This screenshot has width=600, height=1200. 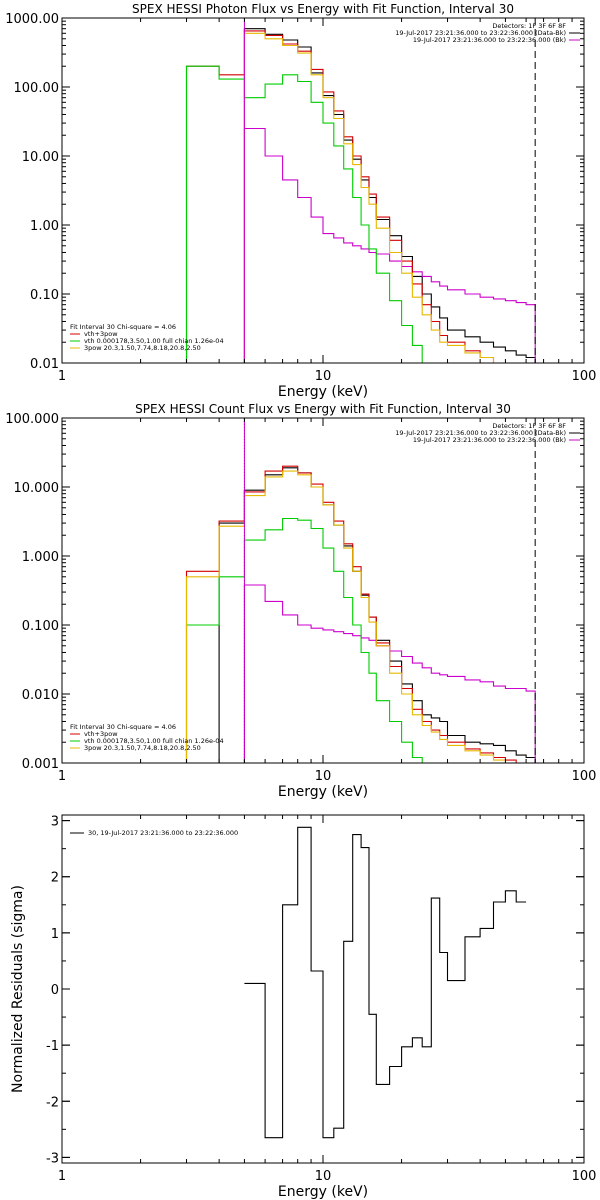 I want to click on y-tick-label: 1000.00, so click(x=32, y=19).